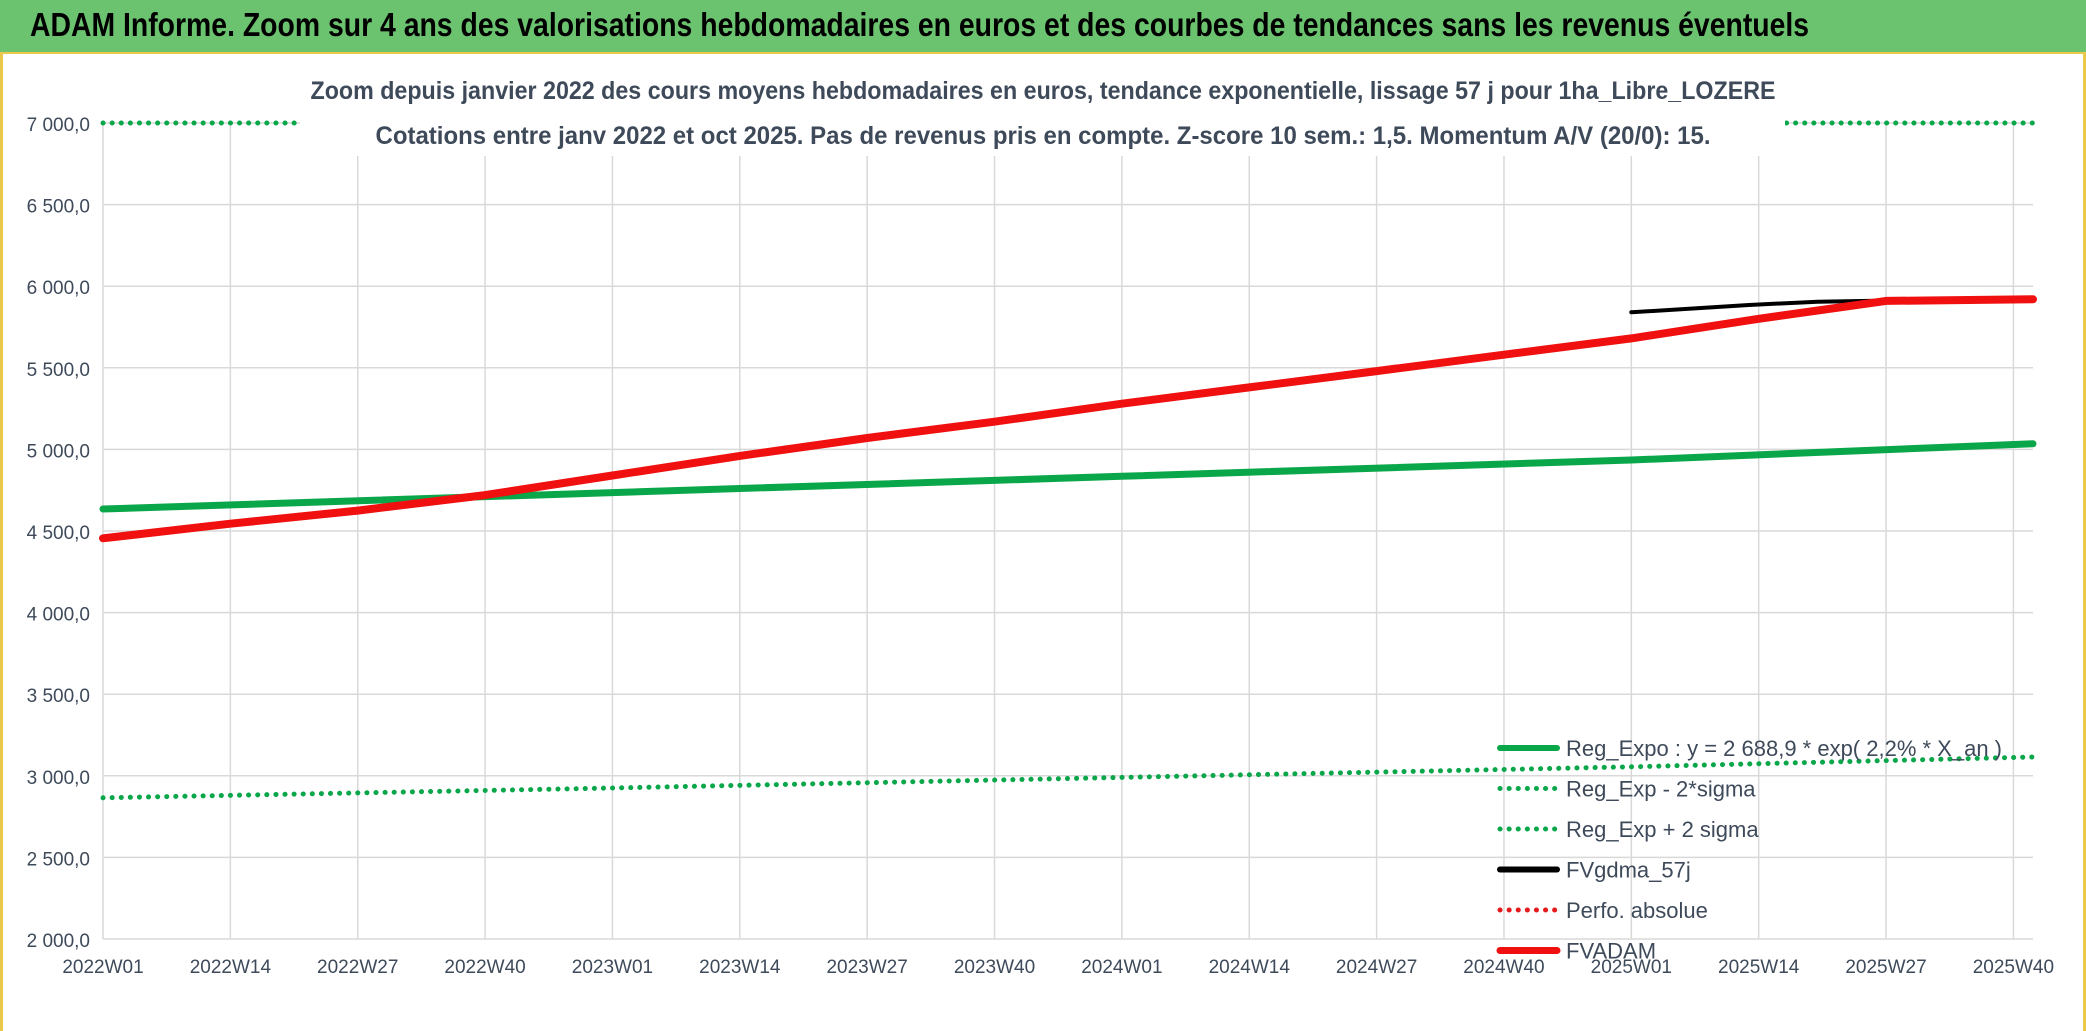 The width and height of the screenshot is (2086, 1031). I want to click on legend-label: Perfo. absolue, so click(1637, 910).